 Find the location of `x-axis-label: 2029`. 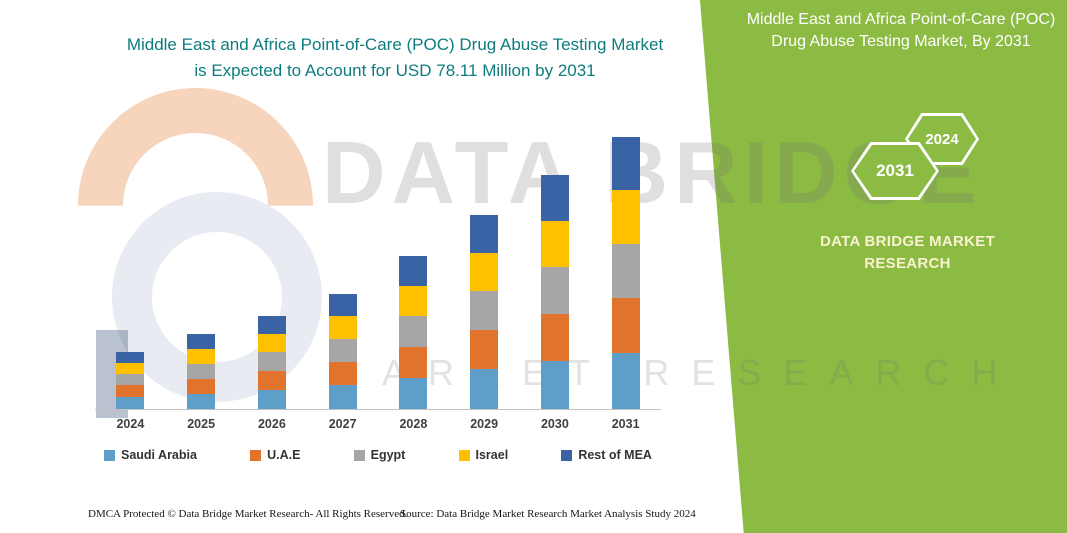

x-axis-label: 2029 is located at coordinates (484, 424).